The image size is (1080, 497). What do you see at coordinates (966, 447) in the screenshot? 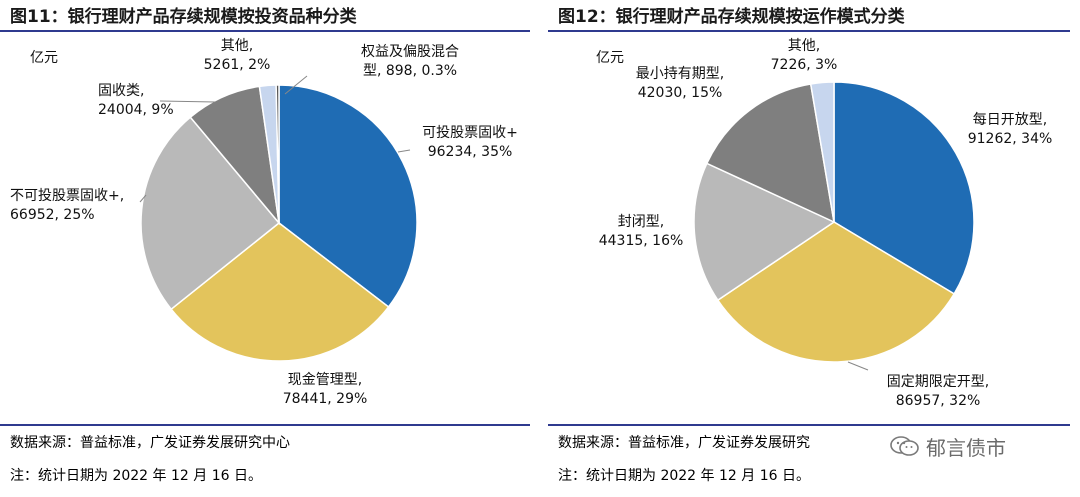
I see `watermark-text: 郁言债市` at bounding box center [966, 447].